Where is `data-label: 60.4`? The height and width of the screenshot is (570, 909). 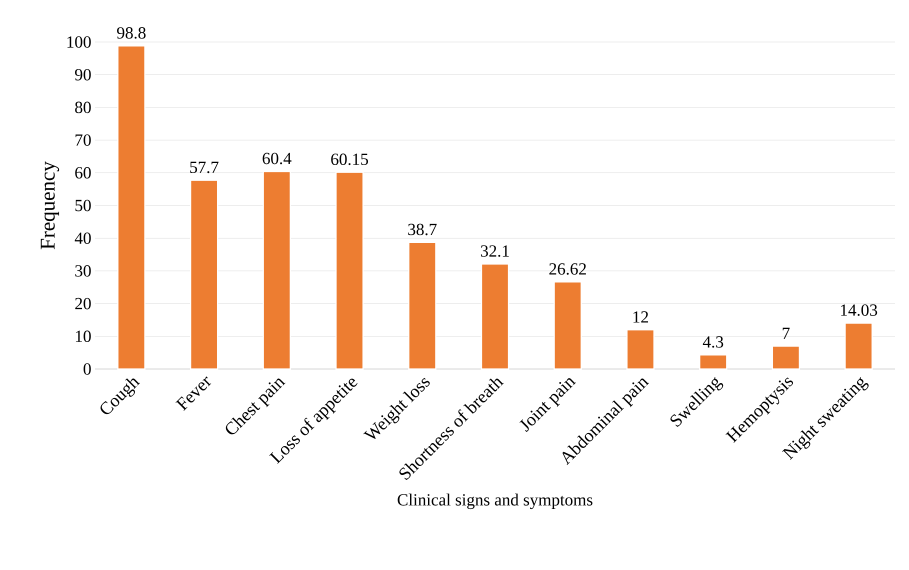
data-label: 60.4 is located at coordinates (277, 158).